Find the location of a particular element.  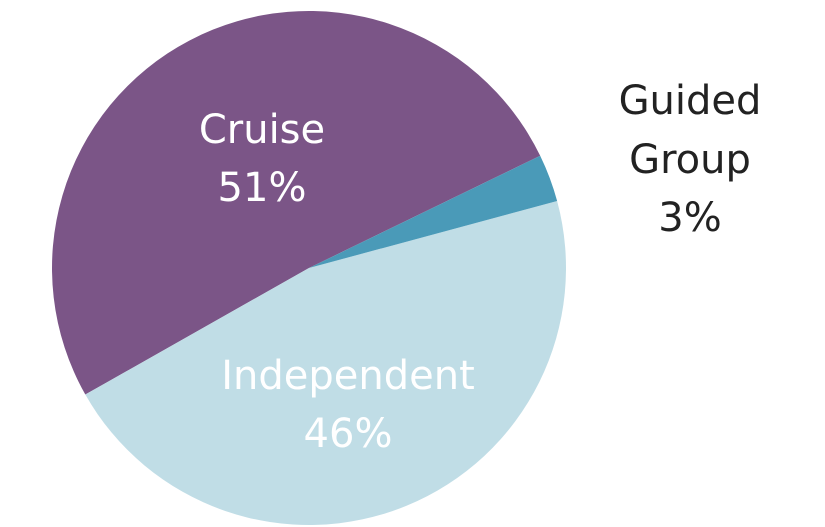

slice-label: Independent is located at coordinates (348, 376).